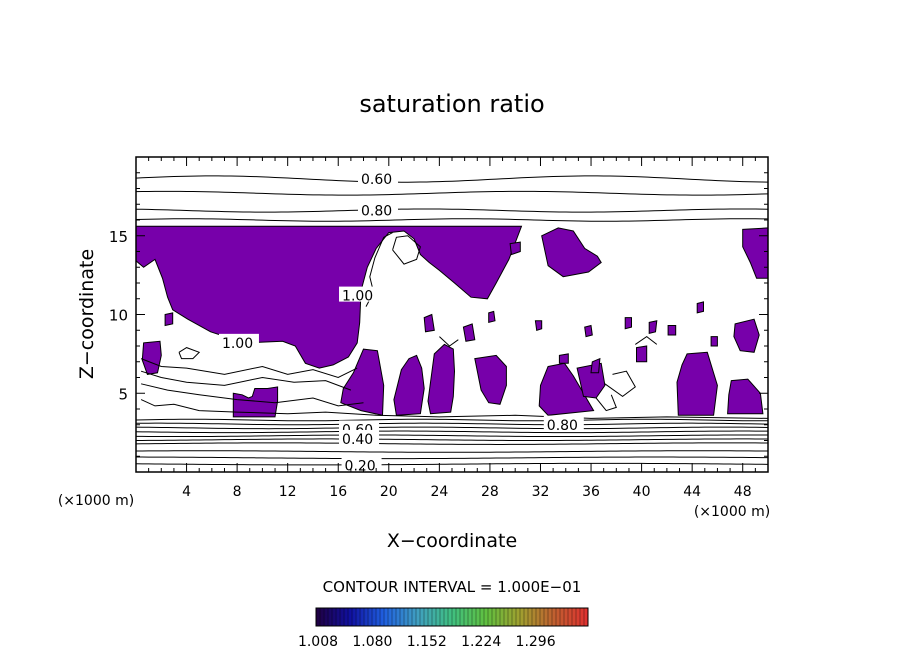 Image resolution: width=904 pixels, height=654 pixels. I want to click on x-tick-label: 16, so click(338, 492).